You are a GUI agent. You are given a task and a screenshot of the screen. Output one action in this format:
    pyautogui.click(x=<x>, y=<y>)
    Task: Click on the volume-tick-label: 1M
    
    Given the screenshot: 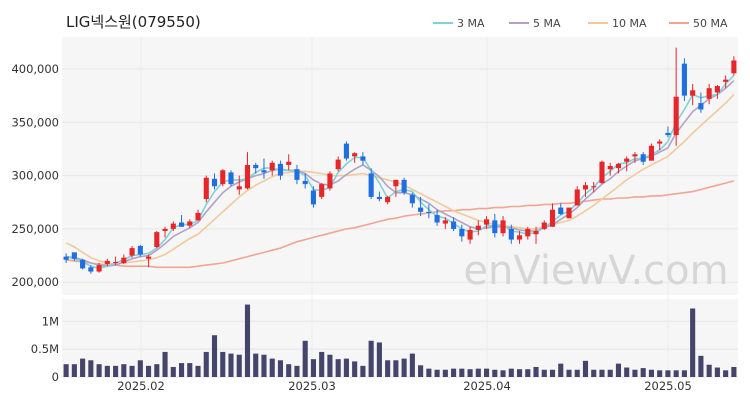 What is the action you would take?
    pyautogui.click(x=50, y=321)
    